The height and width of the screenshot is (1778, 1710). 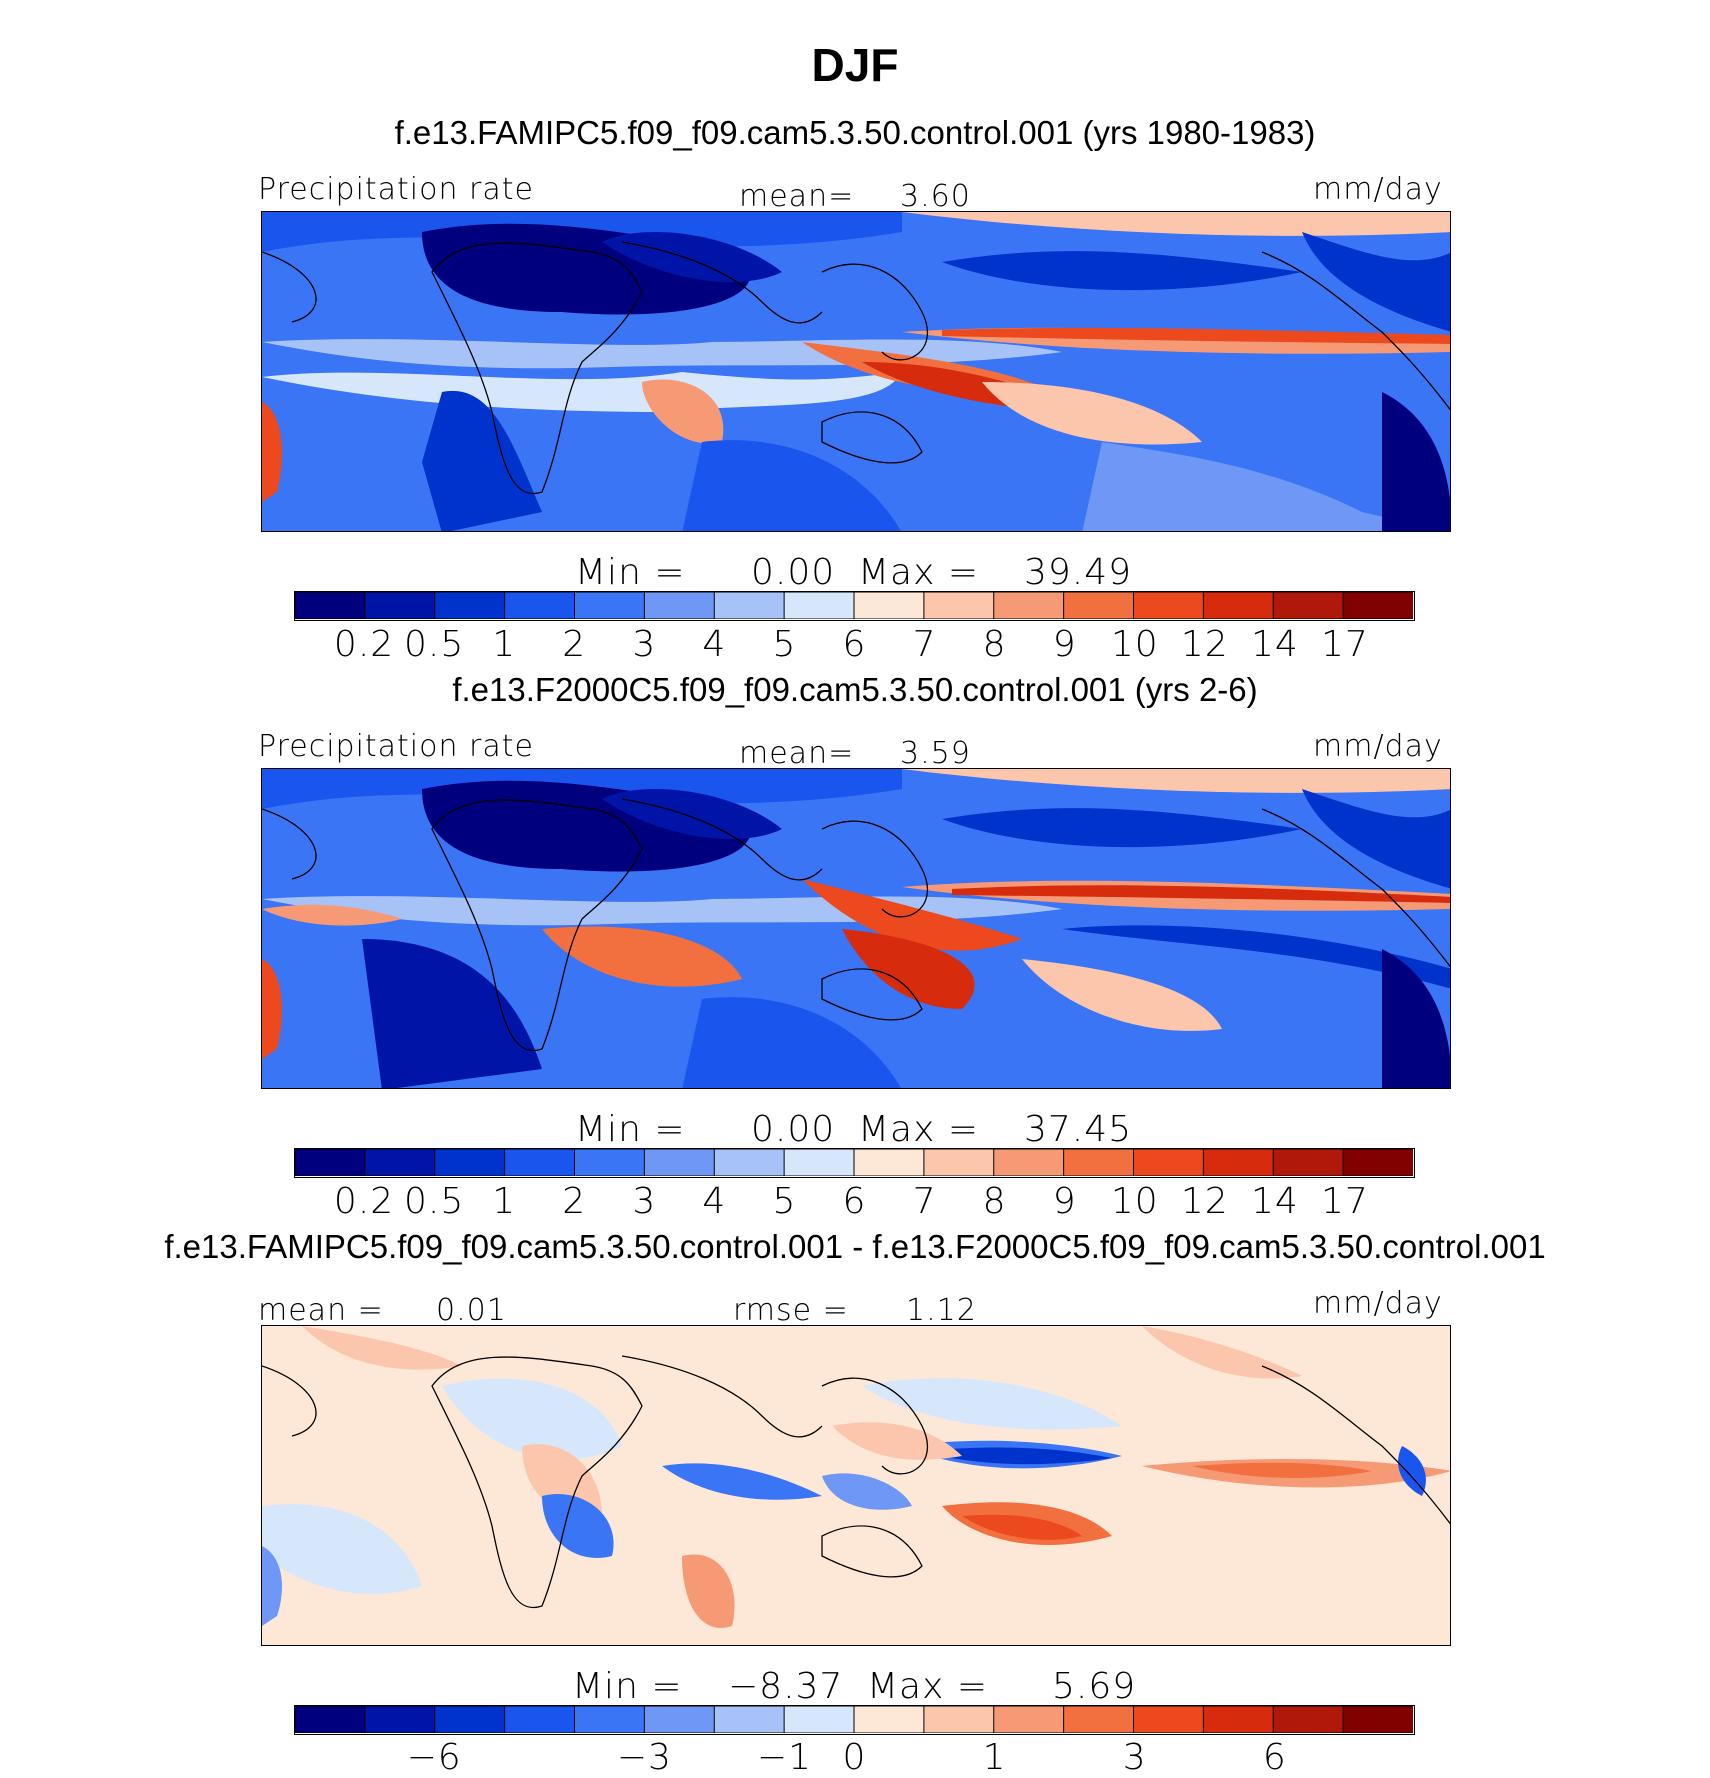 I want to click on figure-title: DJF, so click(x=855, y=65).